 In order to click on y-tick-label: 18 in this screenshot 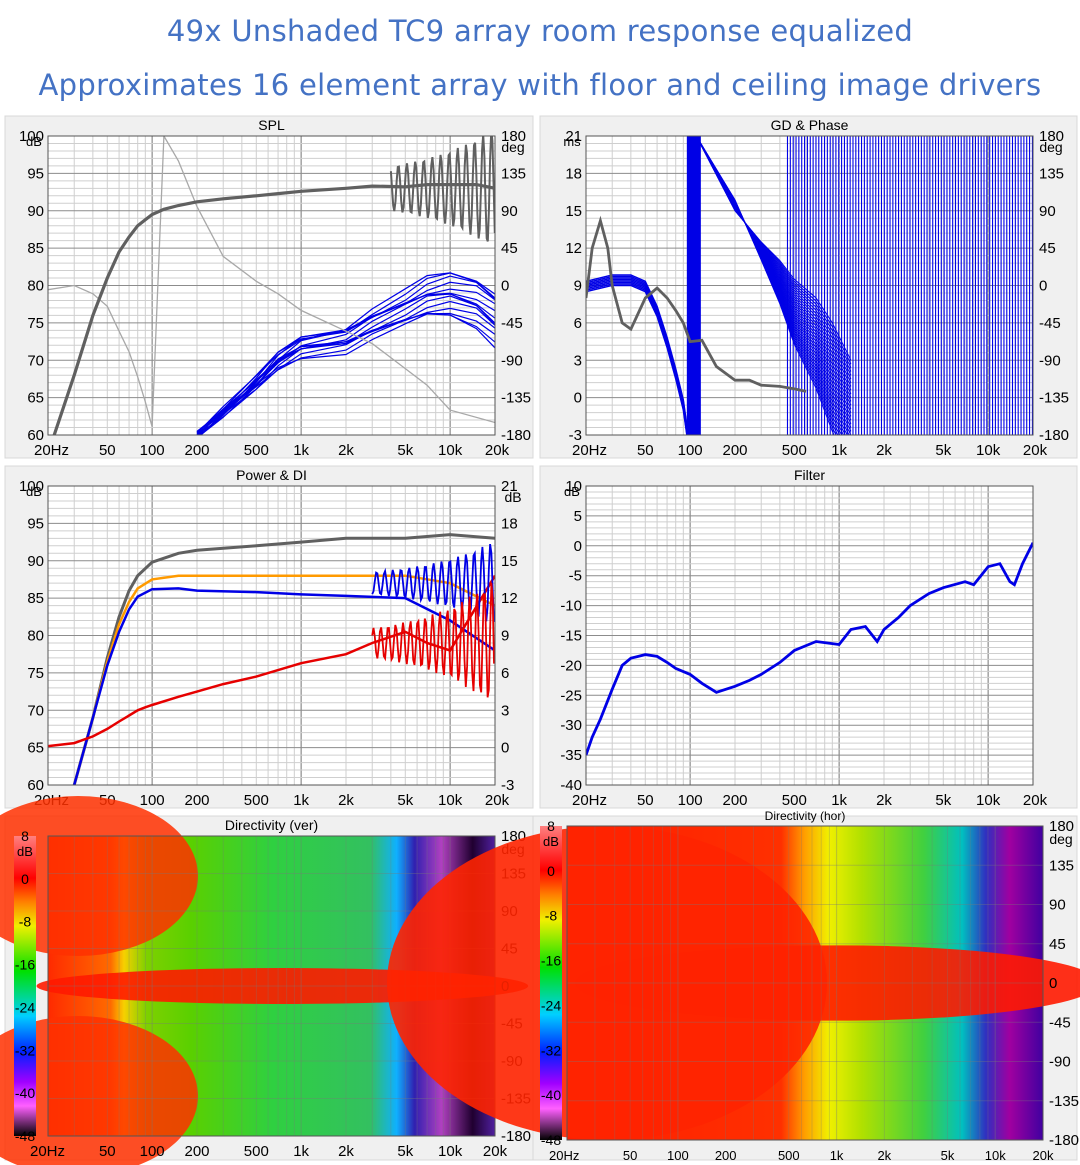, I will do `click(573, 173)`.